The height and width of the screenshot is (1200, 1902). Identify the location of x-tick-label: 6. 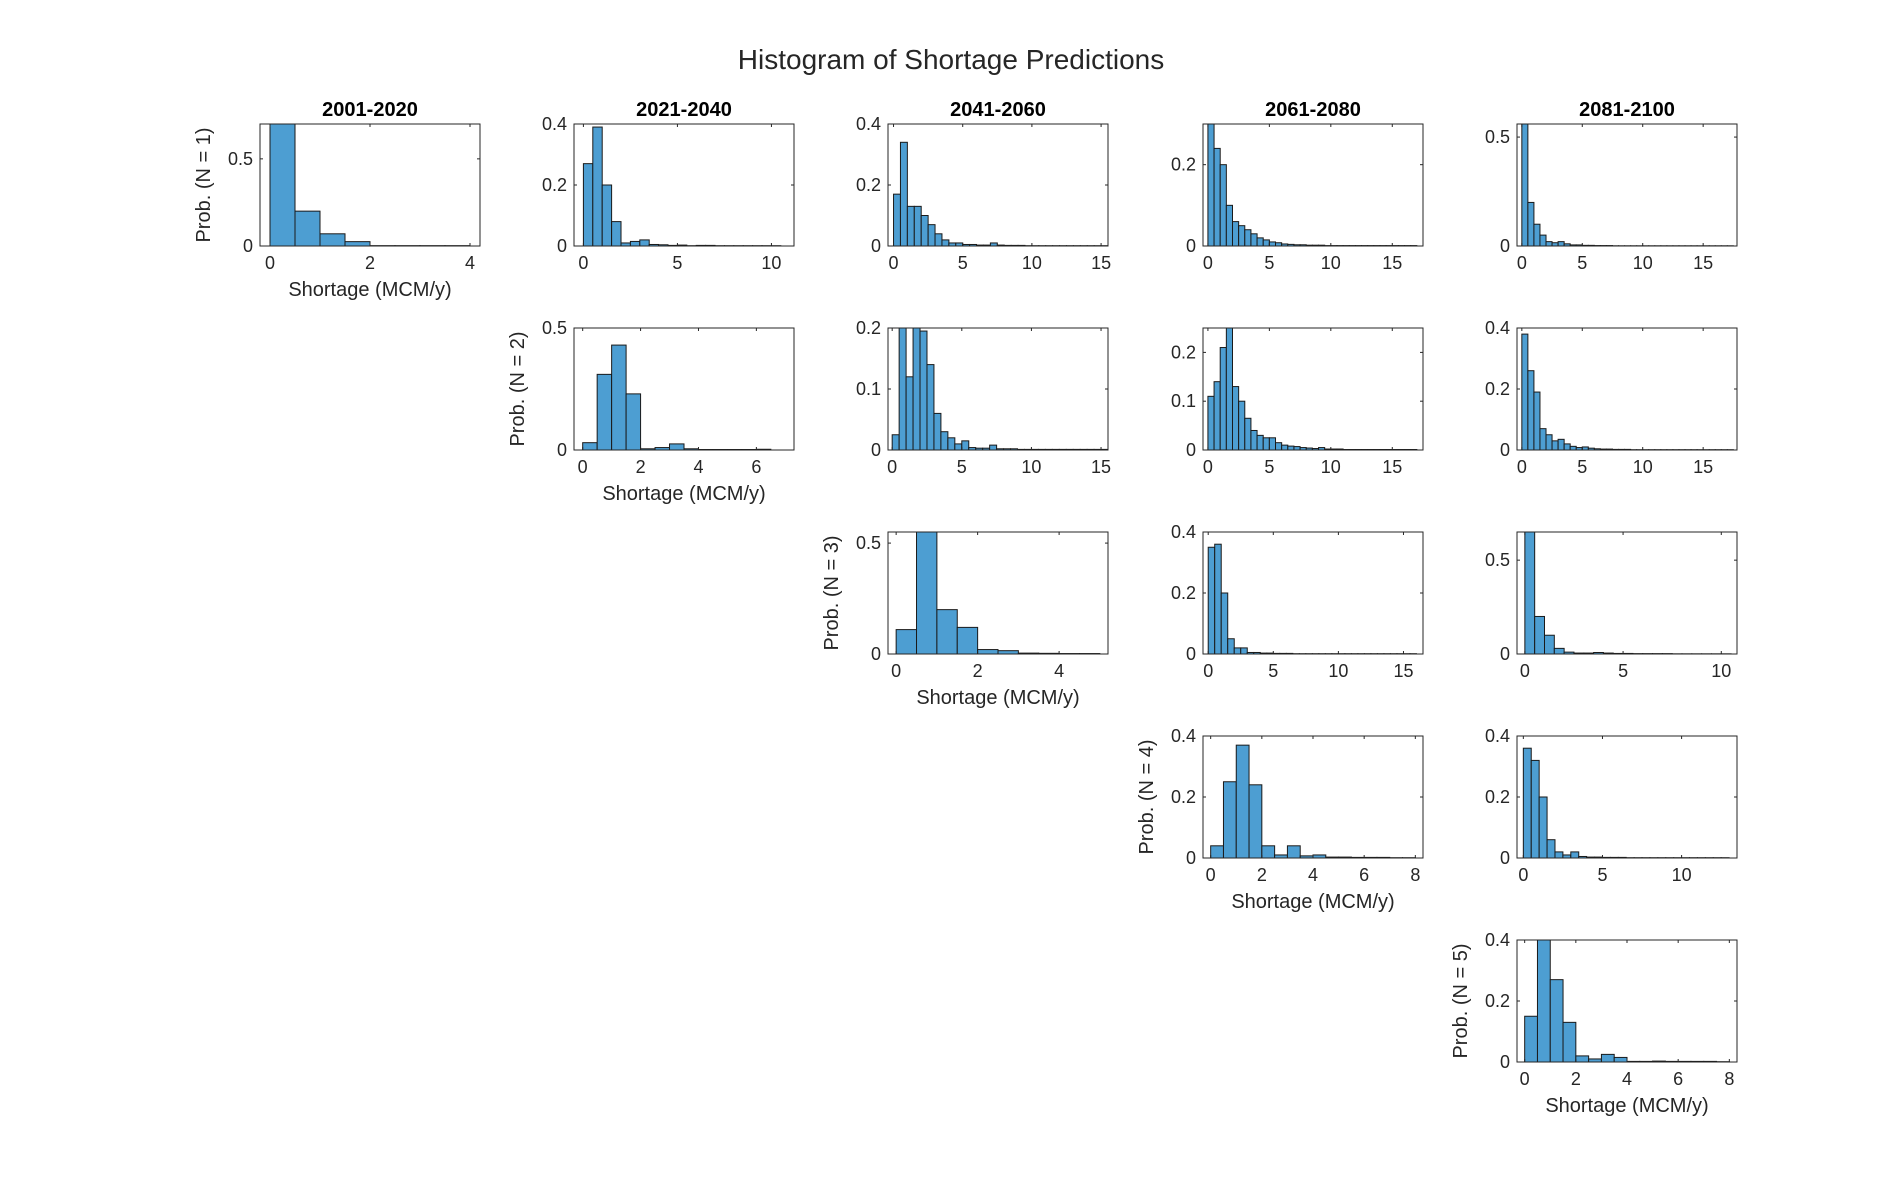
(1364, 875).